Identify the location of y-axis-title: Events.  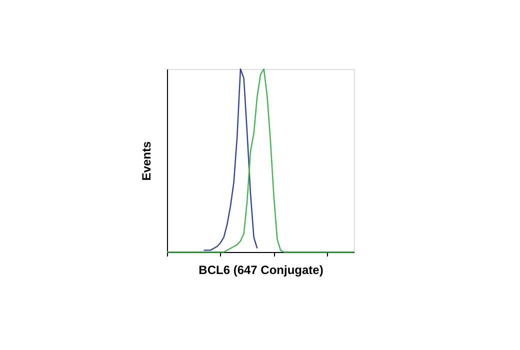
(147, 161).